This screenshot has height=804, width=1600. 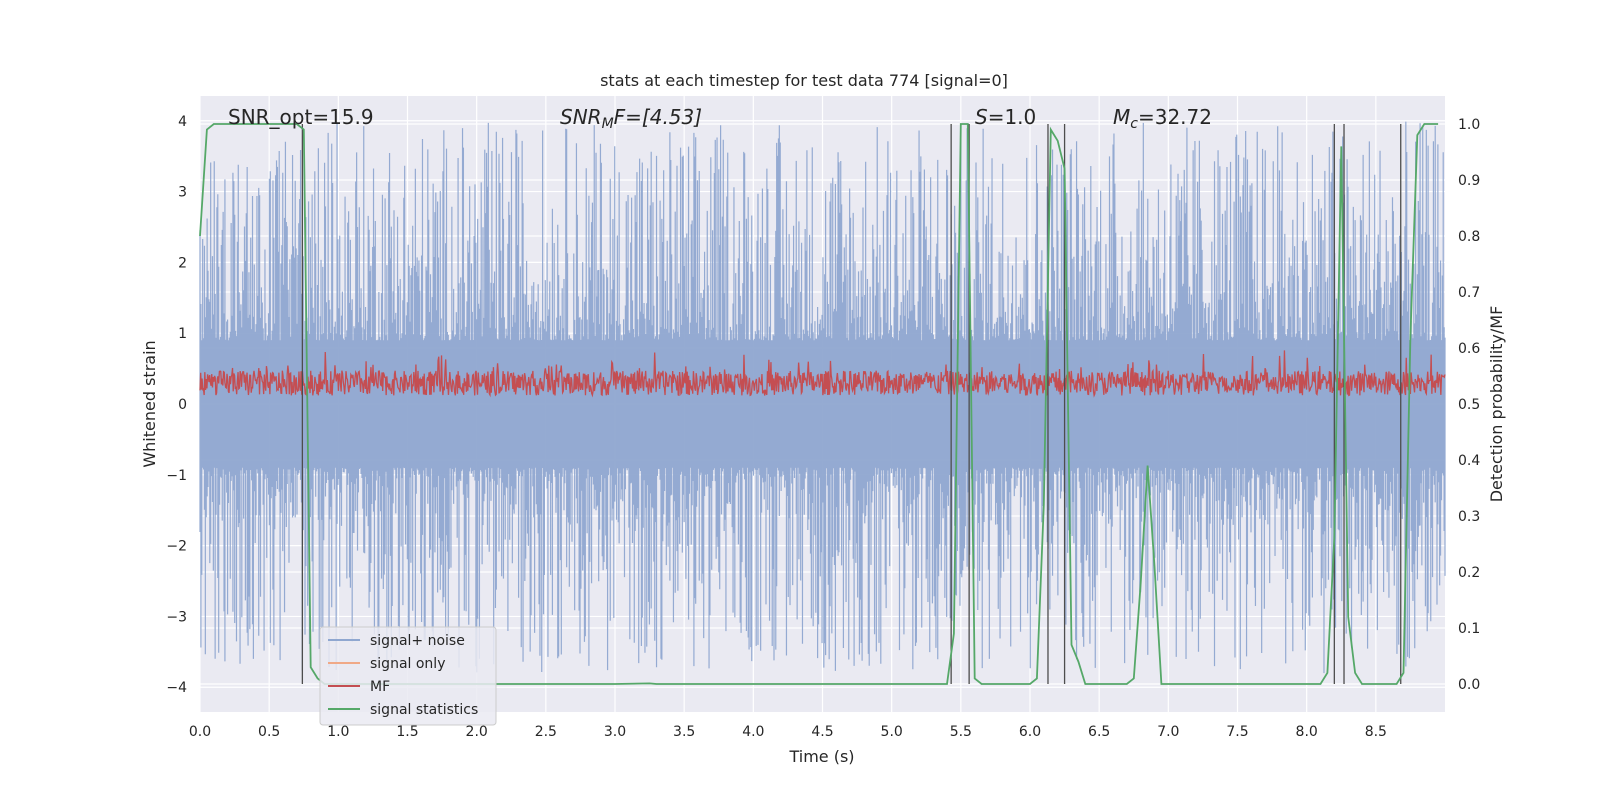 What do you see at coordinates (269, 732) in the screenshot?
I see `x-tick-label: 0.5` at bounding box center [269, 732].